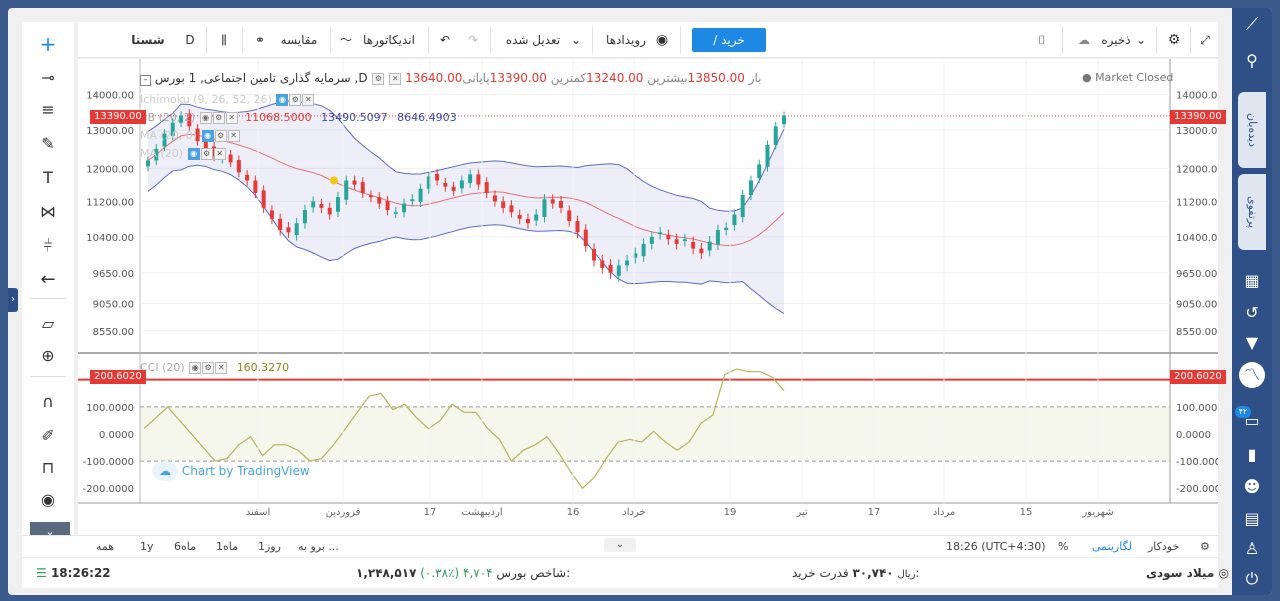 This screenshot has width=1280, height=601. I want to click on layout-icon: ▤, so click(1252, 518).